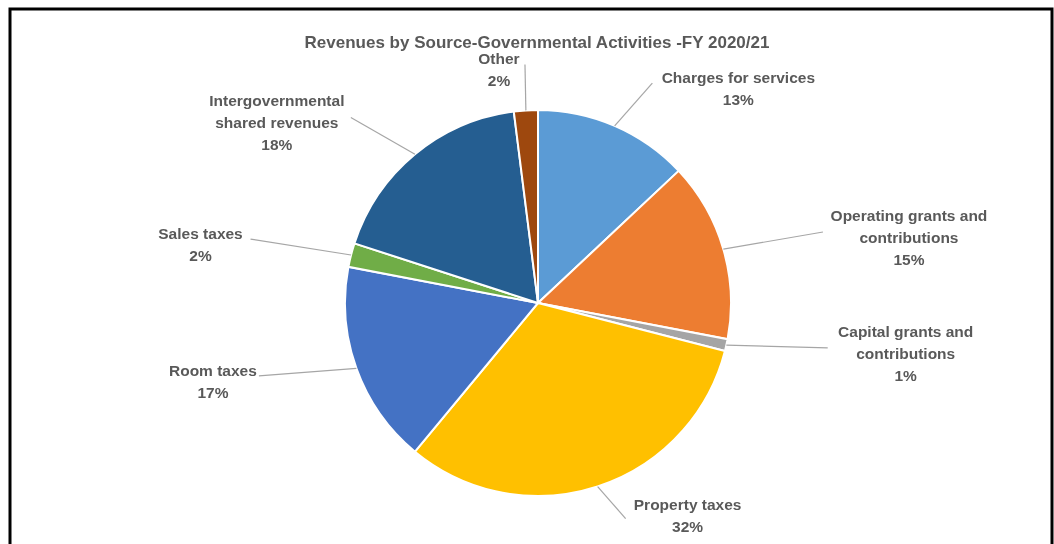 Image resolution: width=1054 pixels, height=544 pixels. I want to click on slice-label: Operating grants and contributions, so click(909, 226).